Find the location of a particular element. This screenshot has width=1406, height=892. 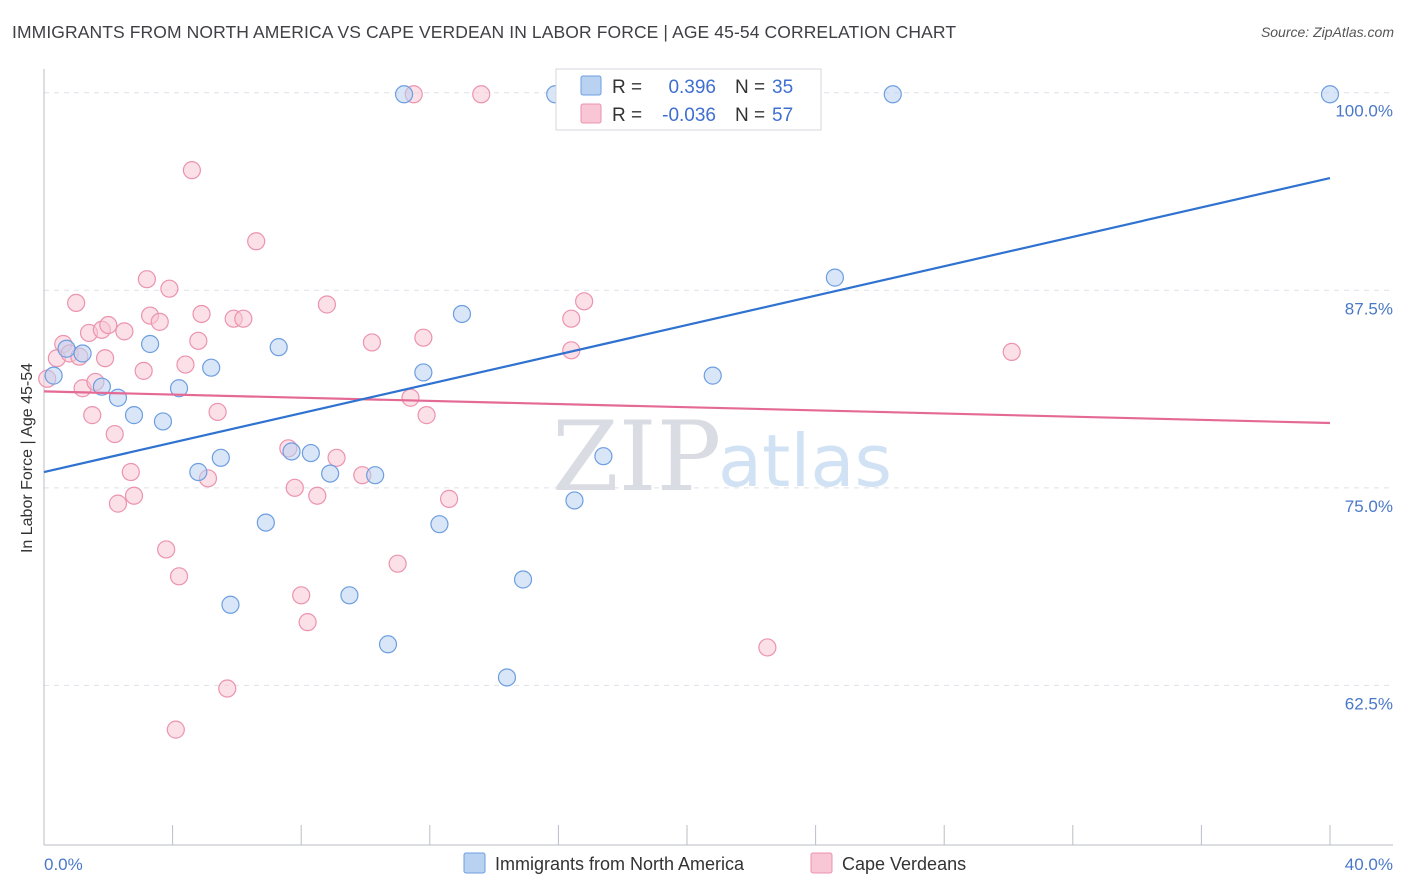

watermark-atlas: atlas is located at coordinates (805, 461).